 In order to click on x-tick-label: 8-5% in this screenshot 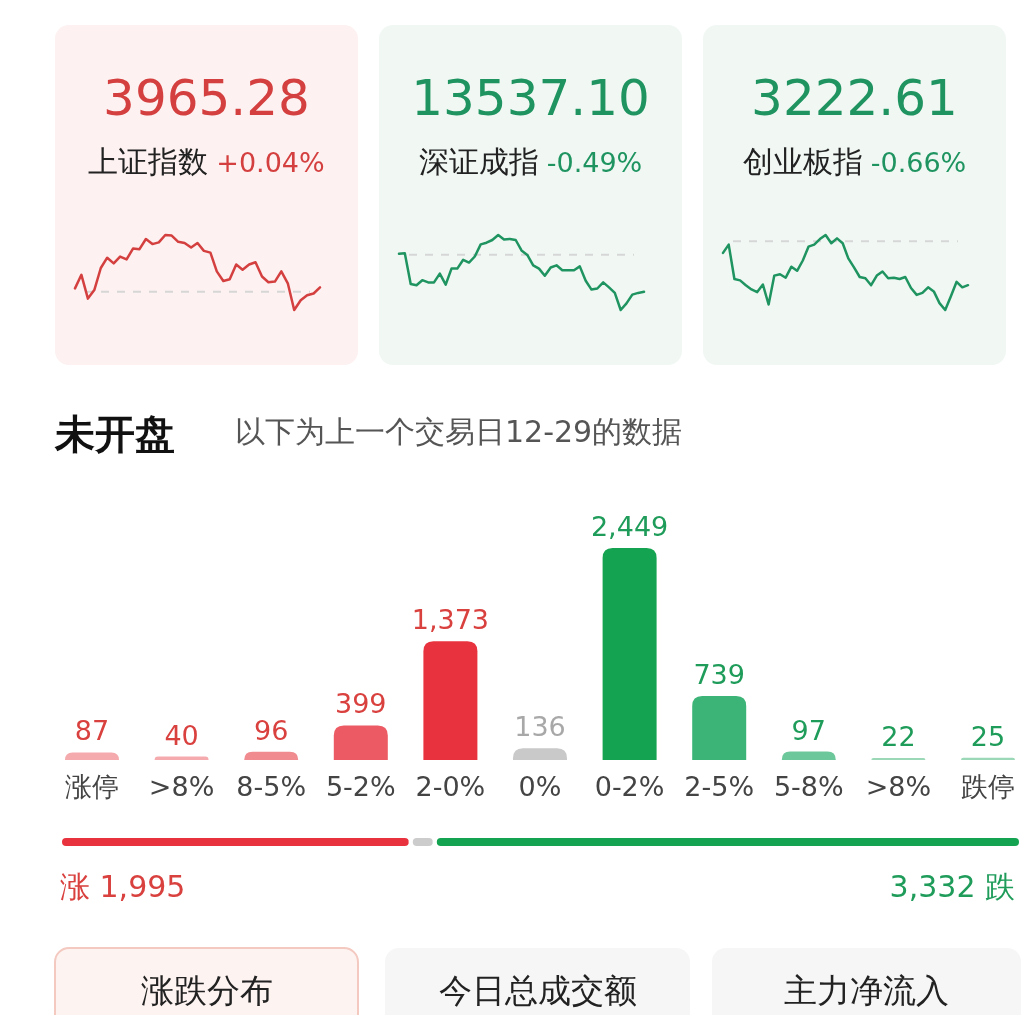, I will do `click(271, 786)`.